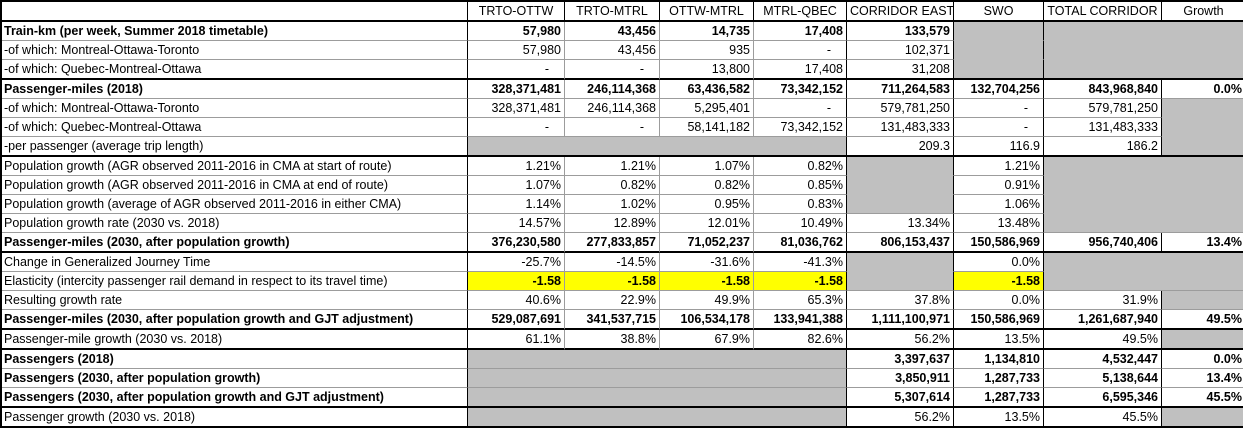  I want to click on value-cell: 5,307,614, so click(900, 398).